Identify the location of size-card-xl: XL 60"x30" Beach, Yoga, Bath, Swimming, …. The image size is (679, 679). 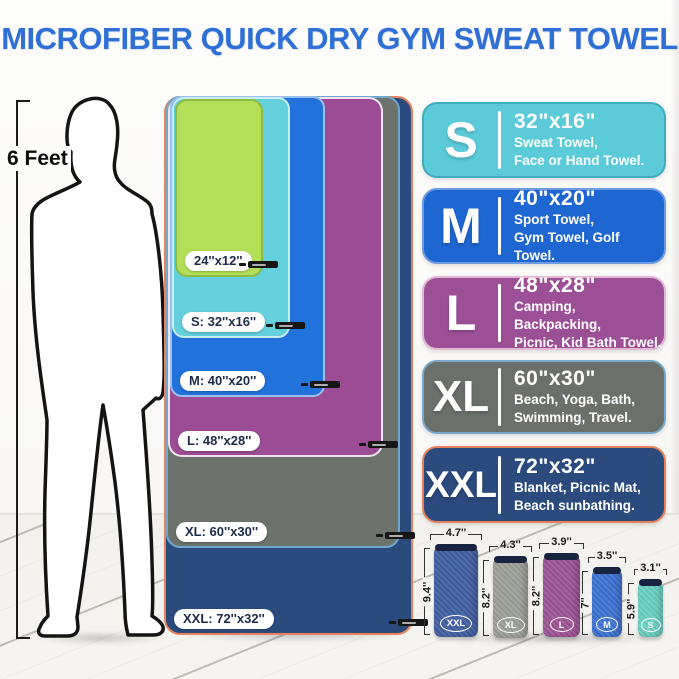
(544, 397).